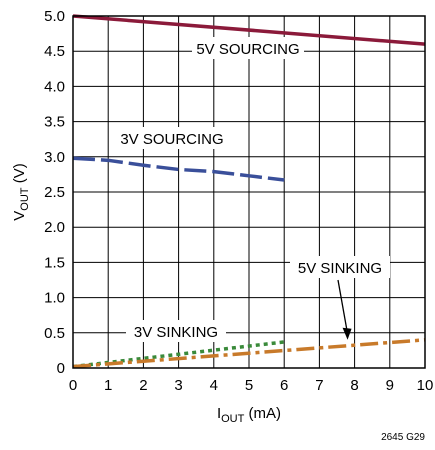 The width and height of the screenshot is (435, 450). I want to click on x-tick-label: 0, so click(73, 385).